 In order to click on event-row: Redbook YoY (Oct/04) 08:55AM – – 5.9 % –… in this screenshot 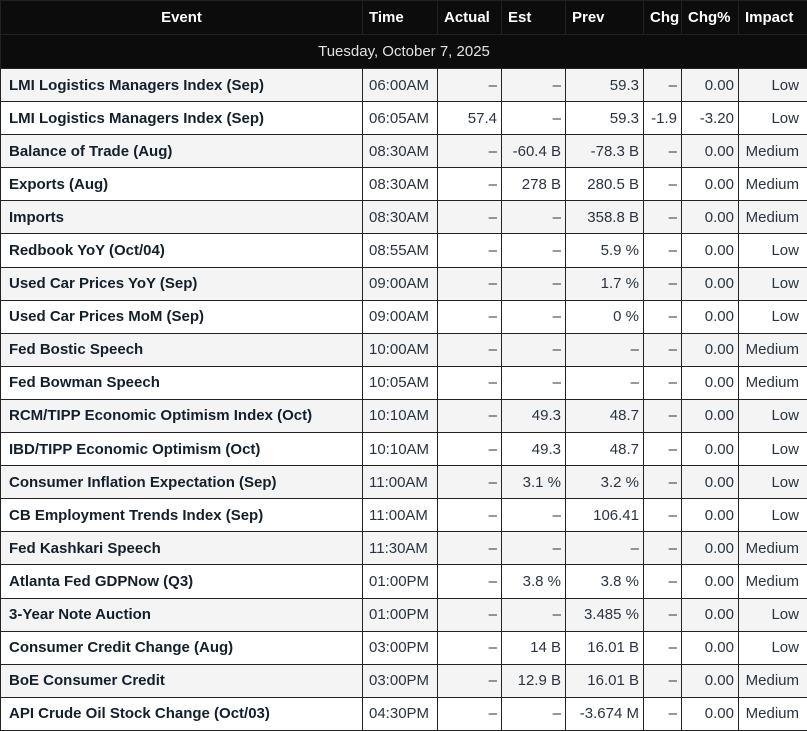, I will do `click(403, 250)`.